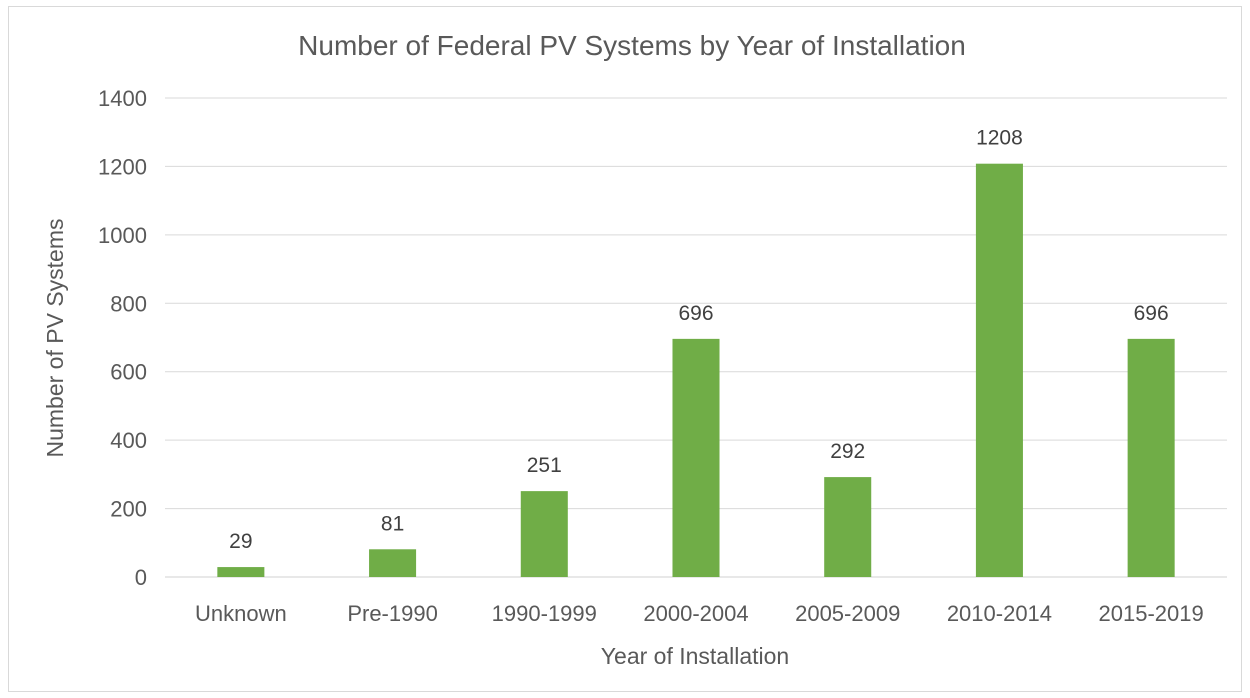 The image size is (1250, 698). Describe the element at coordinates (695, 613) in the screenshot. I see `x-tick-label: 2000-2004` at that location.